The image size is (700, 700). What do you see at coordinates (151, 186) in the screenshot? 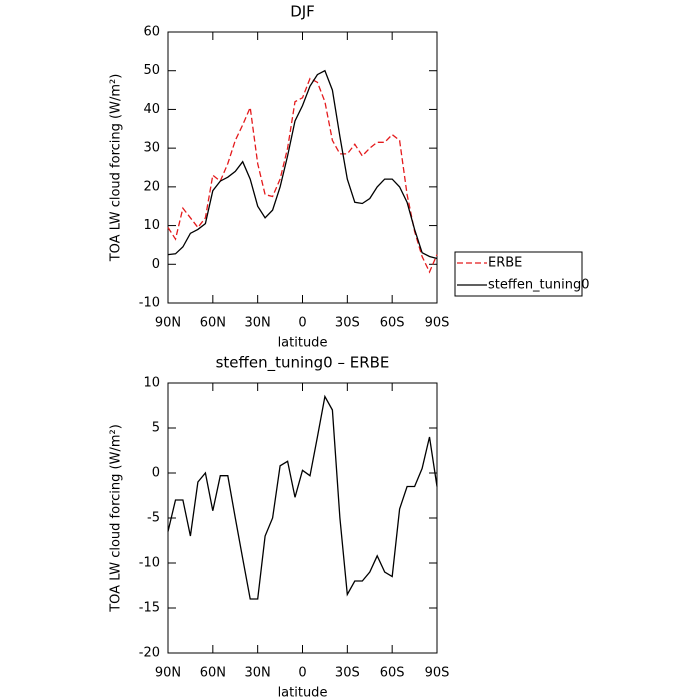
I see `y-tick-label: 20` at bounding box center [151, 186].